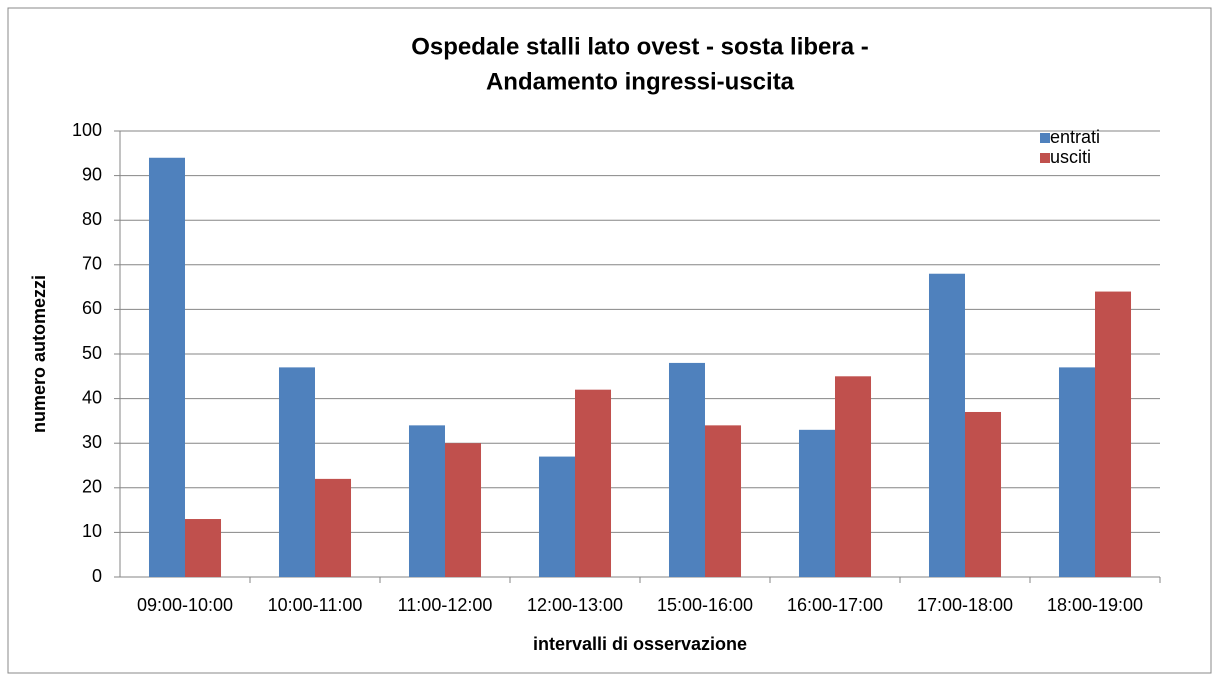 The image size is (1219, 682). I want to click on x-tick-label: 16:00-17:00, so click(835, 605).